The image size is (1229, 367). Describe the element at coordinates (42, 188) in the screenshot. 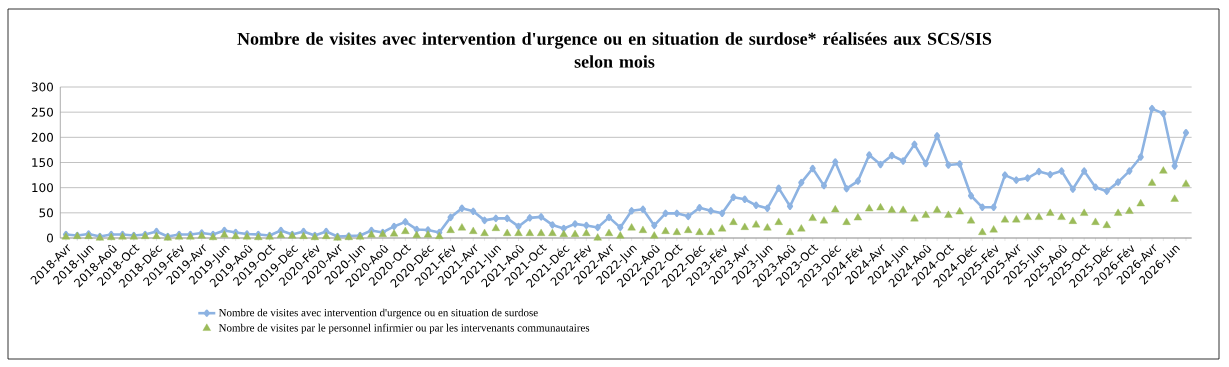

I see `y-tick-label: 100` at that location.